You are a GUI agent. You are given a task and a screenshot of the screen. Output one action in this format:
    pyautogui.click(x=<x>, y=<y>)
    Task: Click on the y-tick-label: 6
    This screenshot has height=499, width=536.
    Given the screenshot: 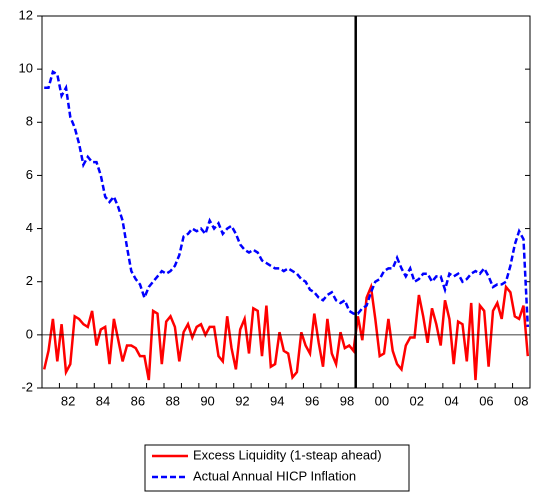 What is the action you would take?
    pyautogui.click(x=29, y=174)
    